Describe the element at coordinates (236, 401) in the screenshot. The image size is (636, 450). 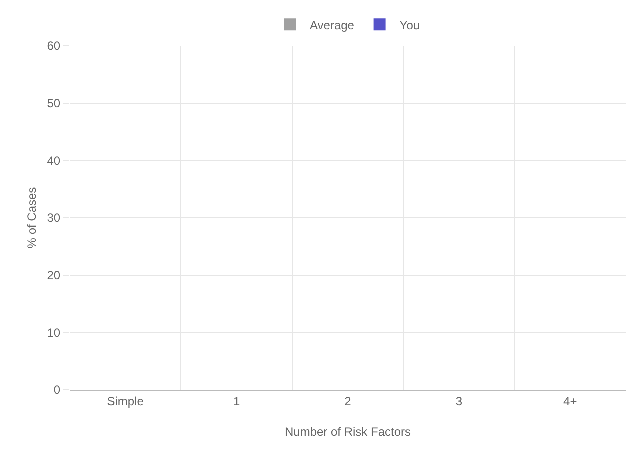
I see `x-tick-label: 1` at that location.